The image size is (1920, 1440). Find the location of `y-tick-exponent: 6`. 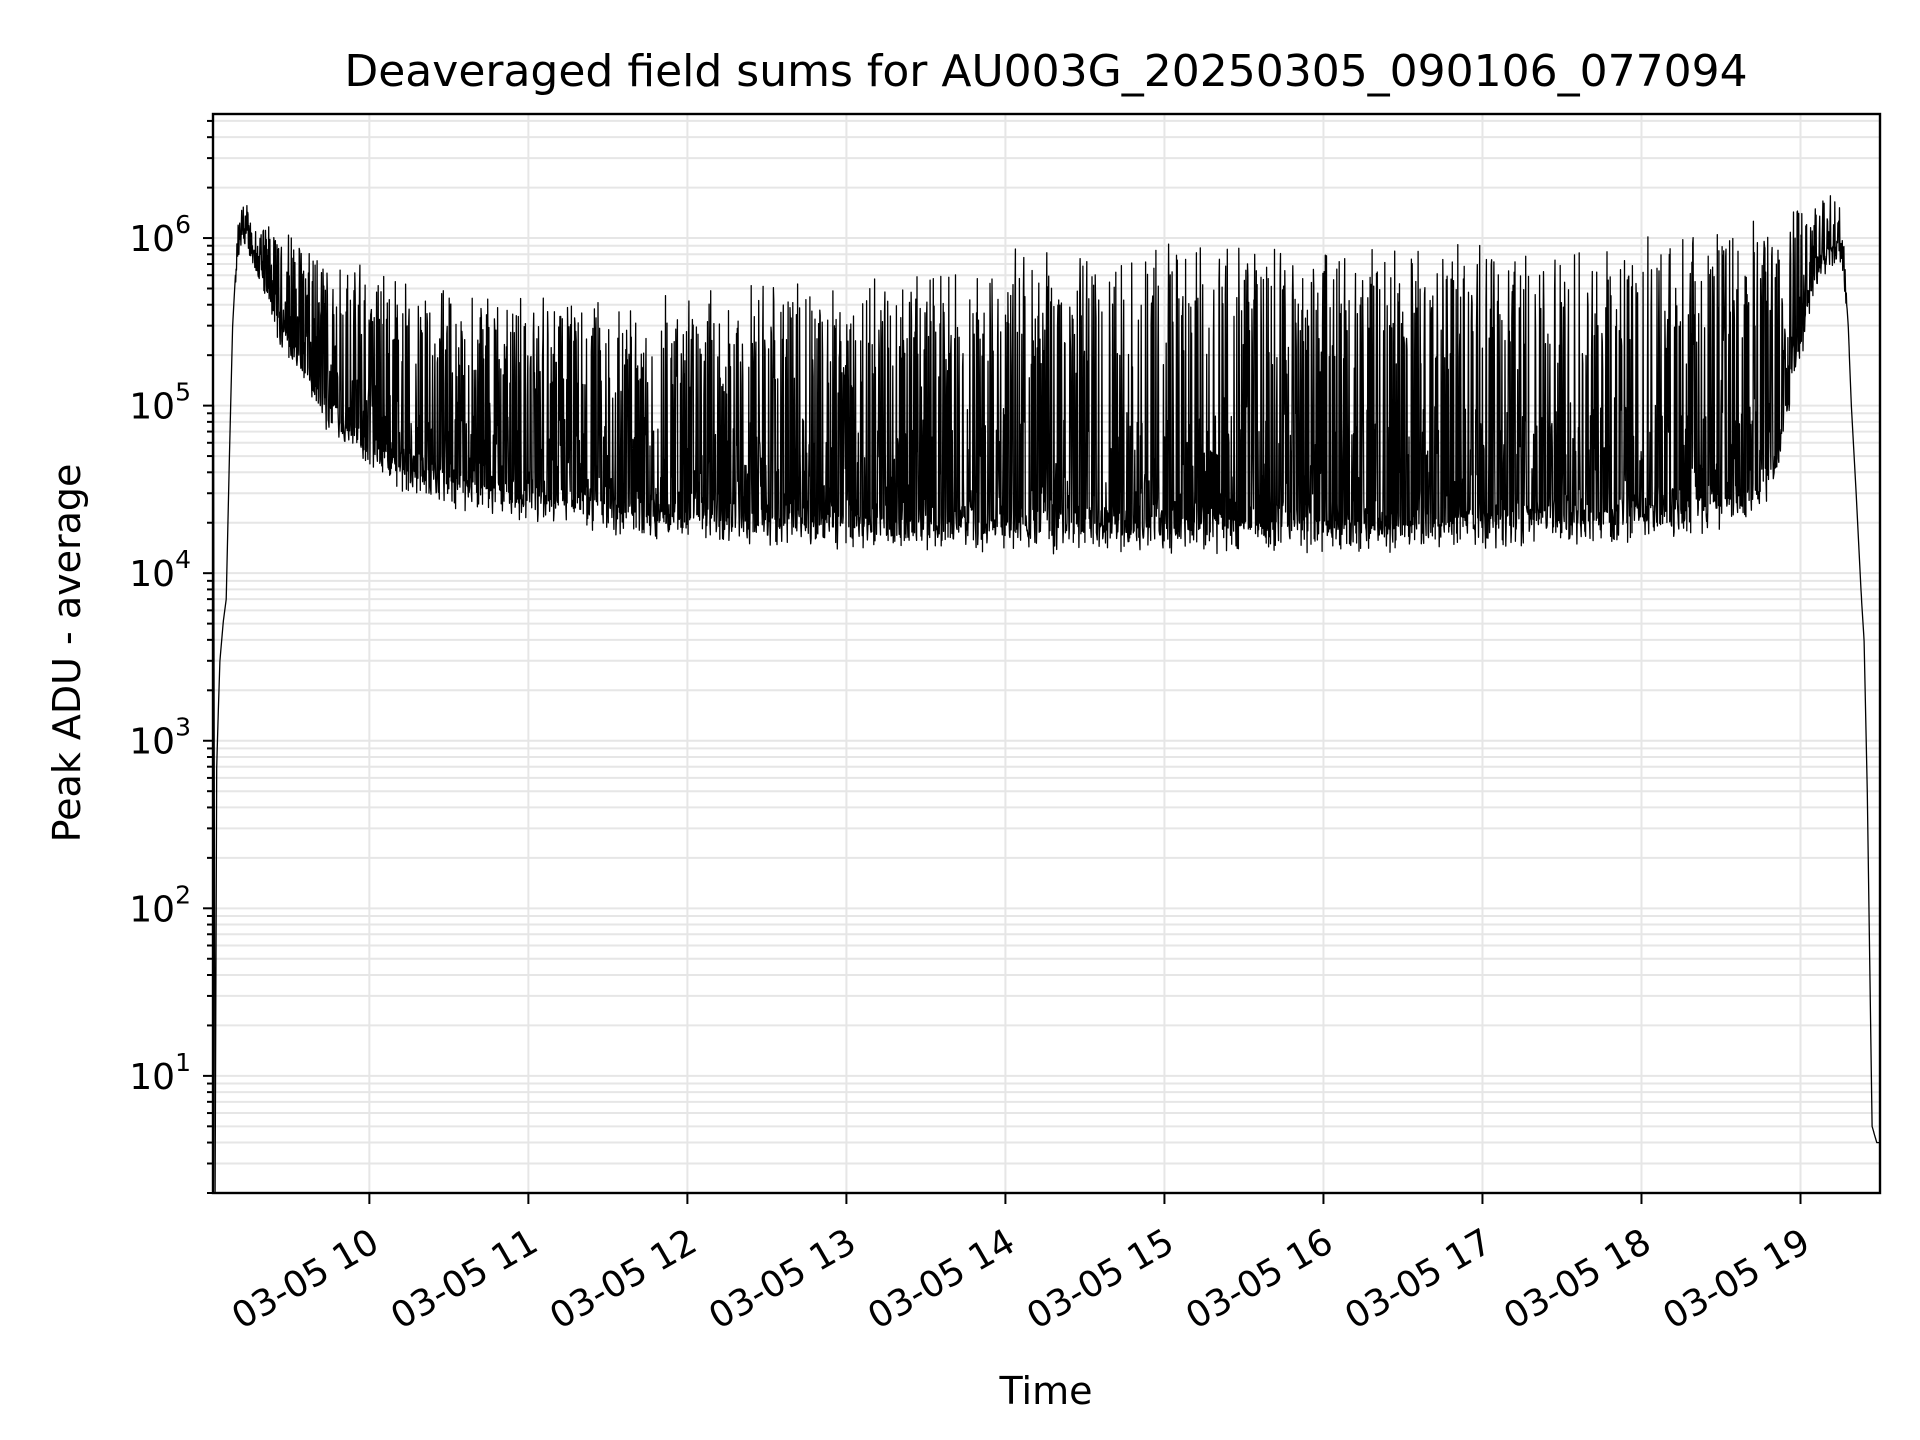

y-tick-exponent: 6 is located at coordinates (183, 224).